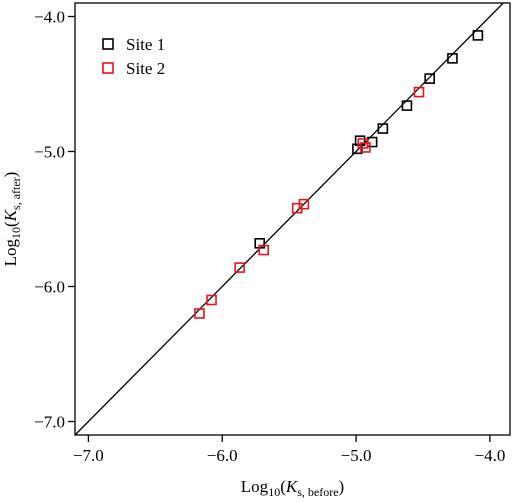 This screenshot has width=512, height=502. Describe the element at coordinates (292, 488) in the screenshot. I see `x-axis-title: Log10(Ks, before)` at that location.